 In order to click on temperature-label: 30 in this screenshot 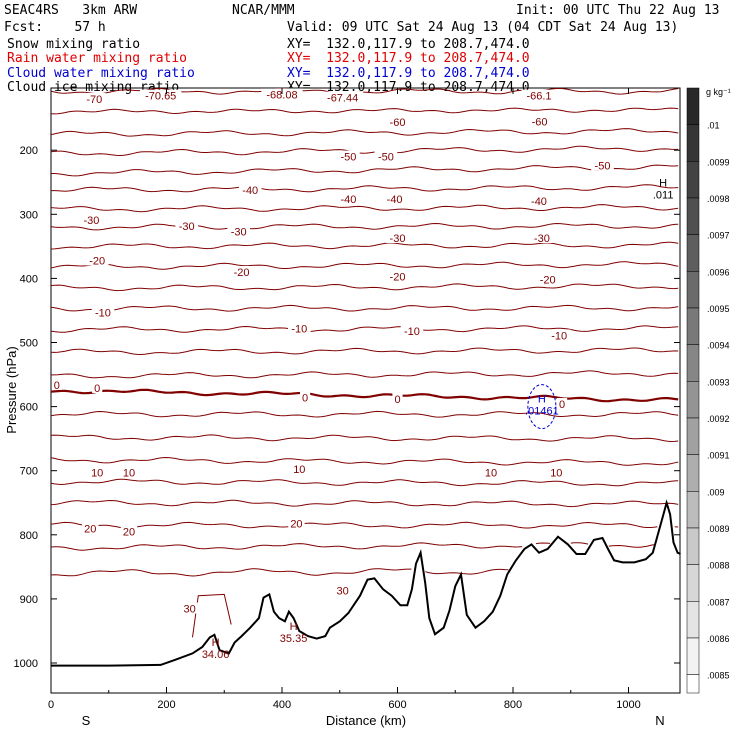, I will do `click(189, 610)`.